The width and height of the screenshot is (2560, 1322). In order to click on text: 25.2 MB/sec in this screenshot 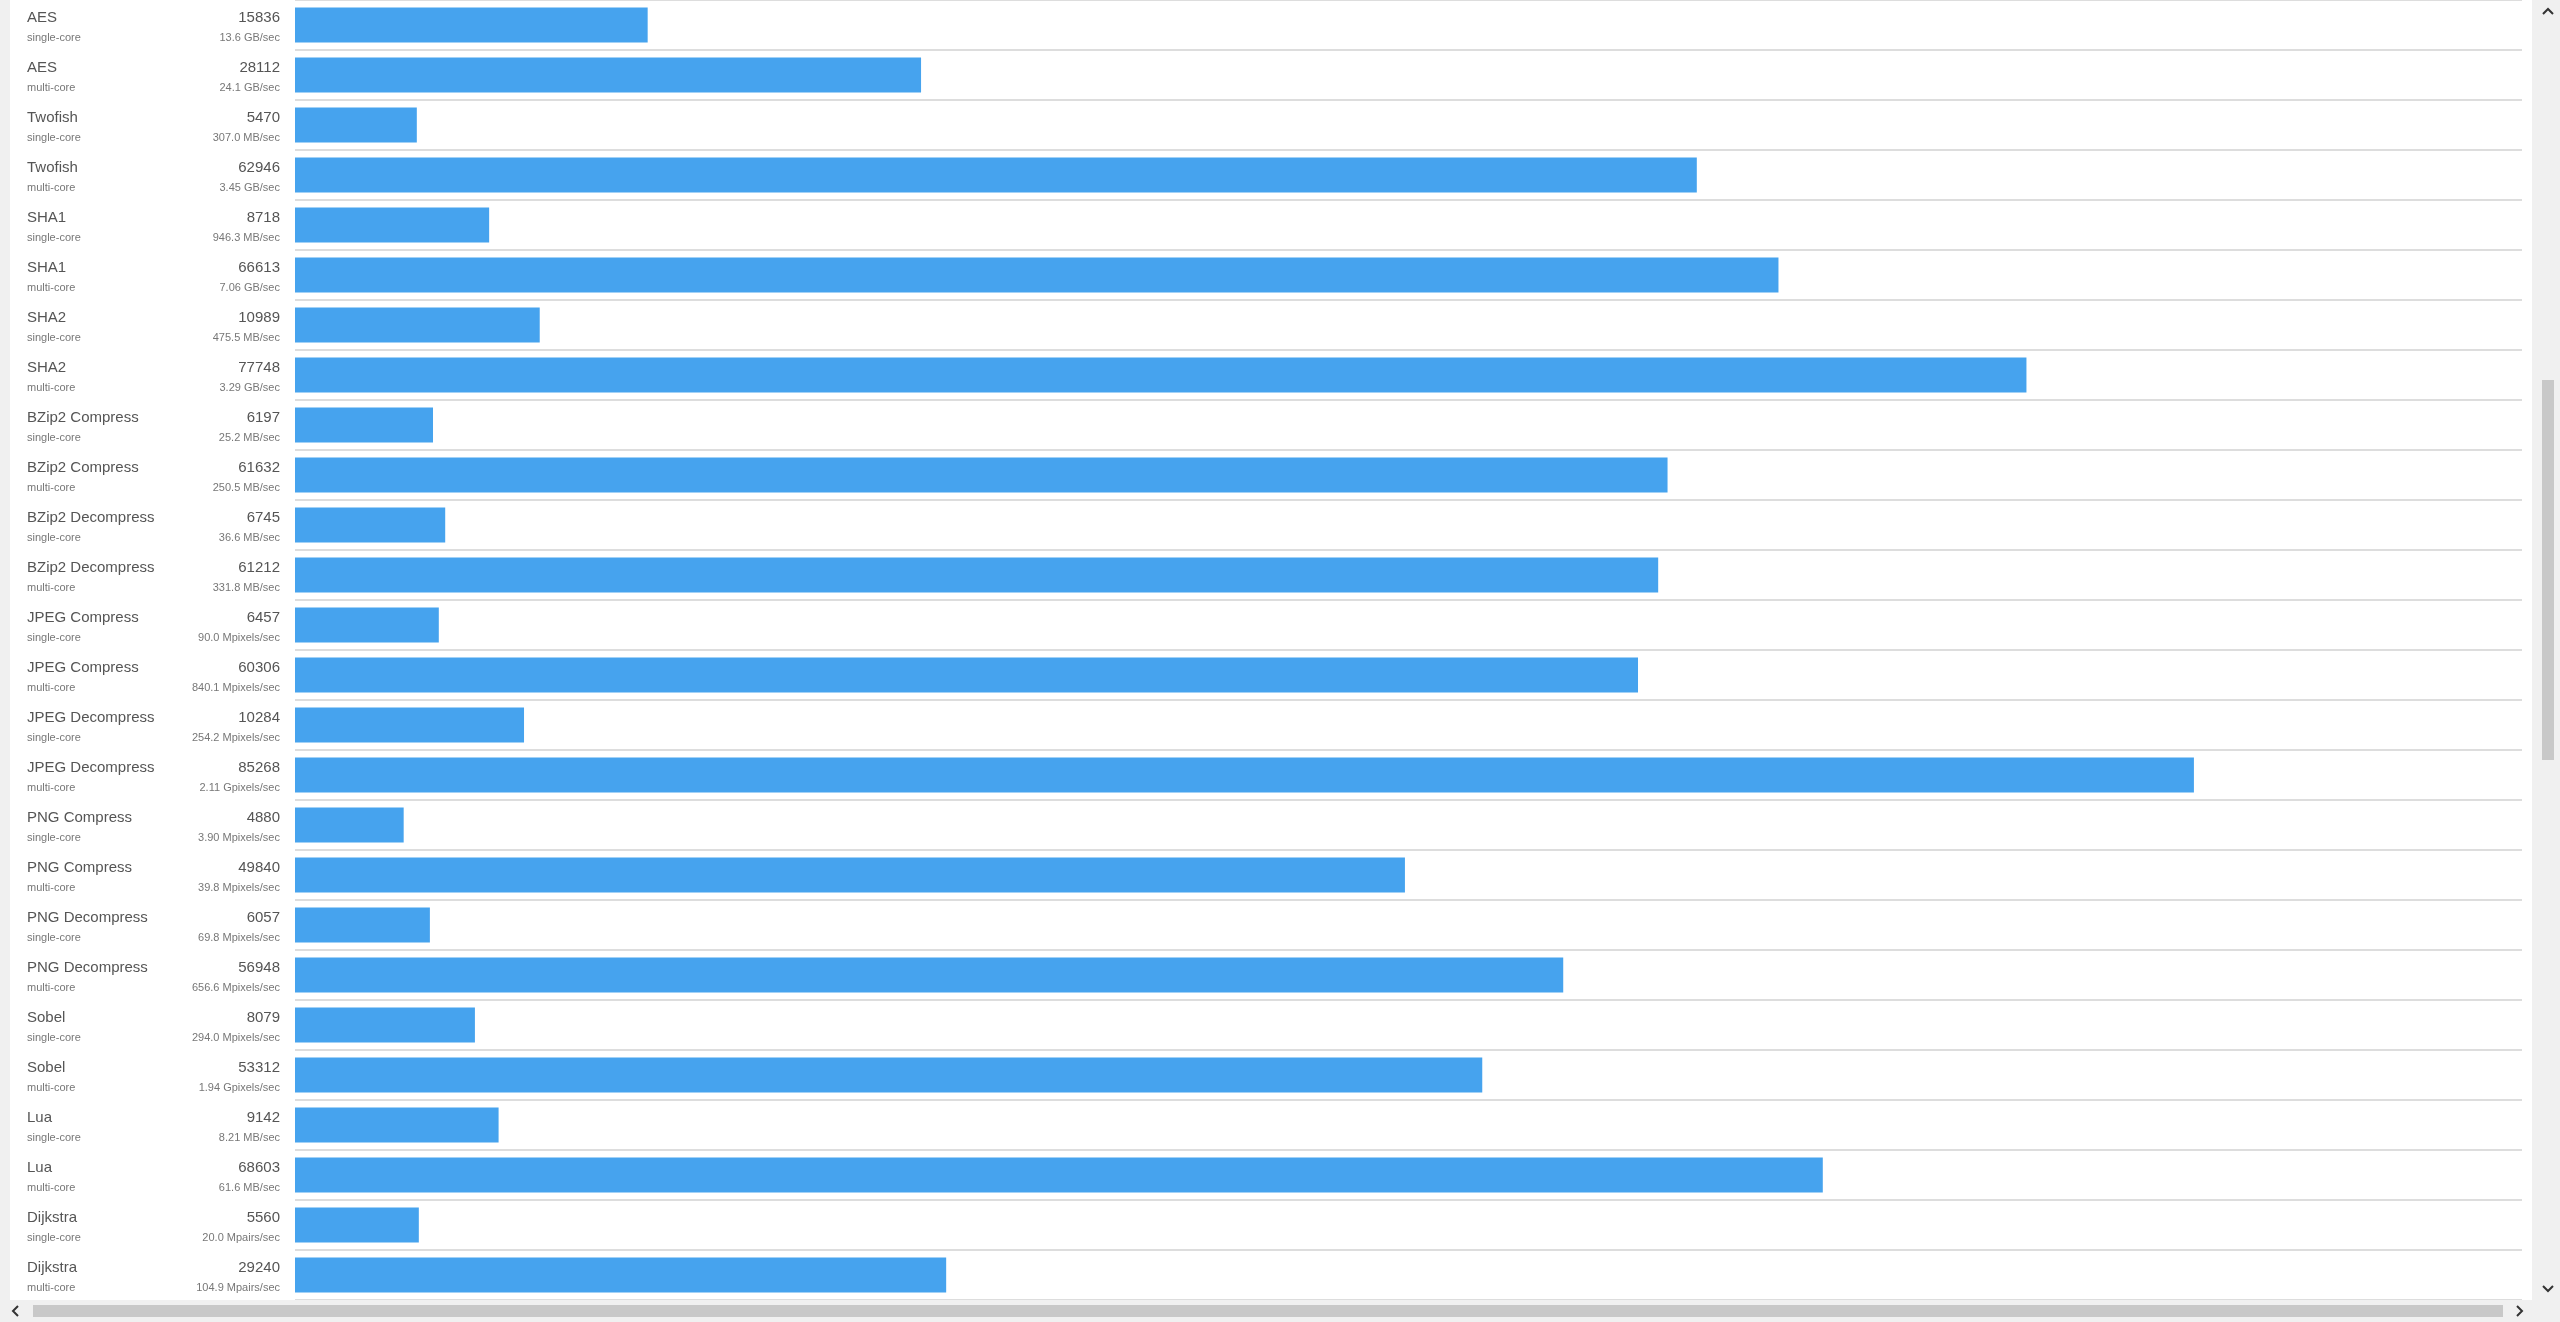, I will do `click(249, 437)`.